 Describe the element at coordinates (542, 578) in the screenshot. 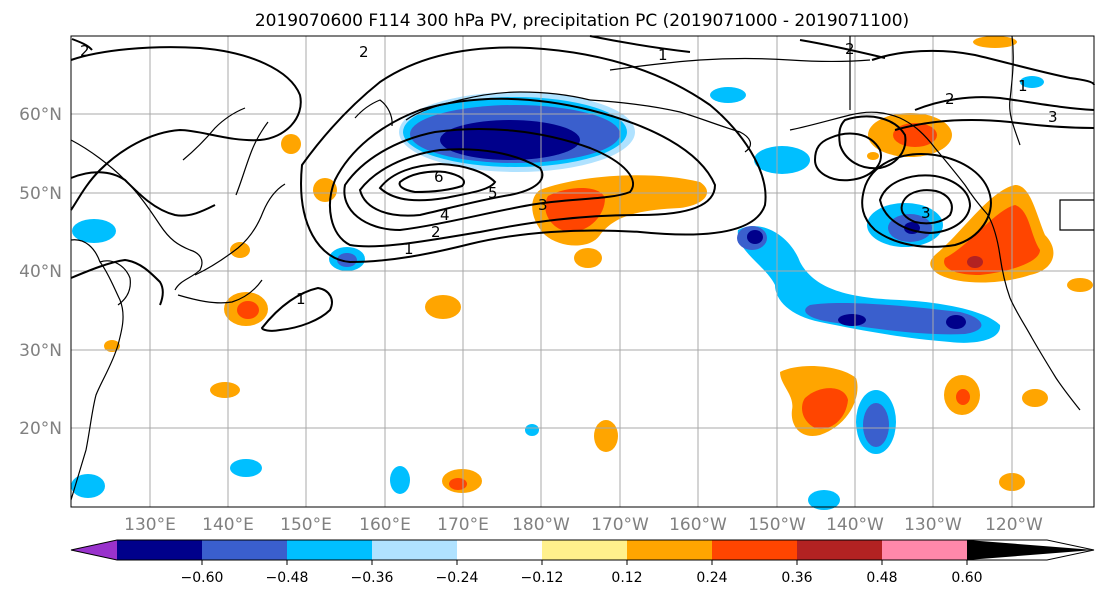

I see `colorbar-tick-label: −0.12` at that location.